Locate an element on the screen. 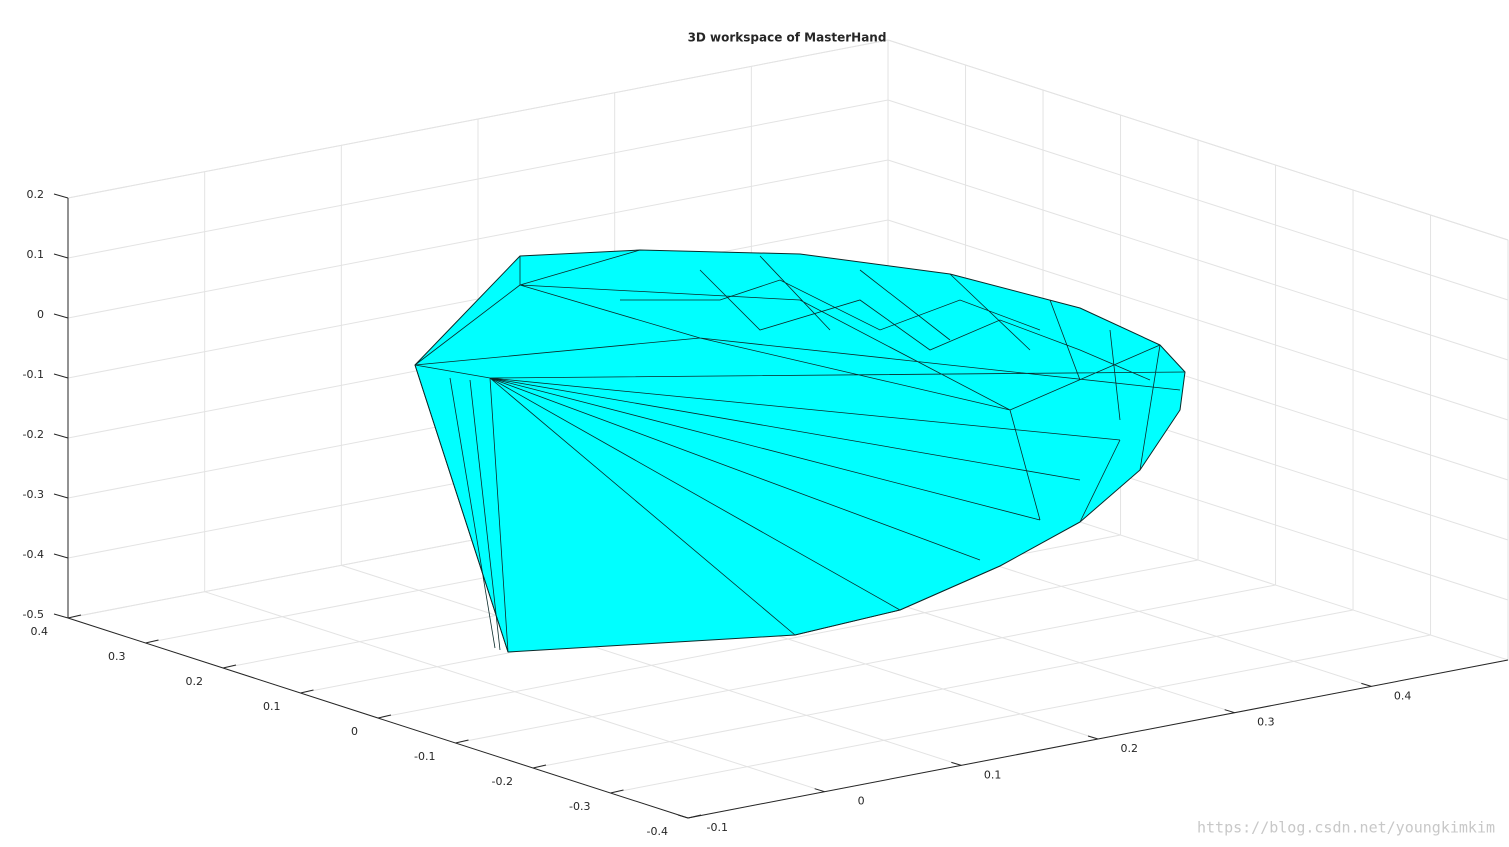  y-tick-label: -0.1 is located at coordinates (424, 756).